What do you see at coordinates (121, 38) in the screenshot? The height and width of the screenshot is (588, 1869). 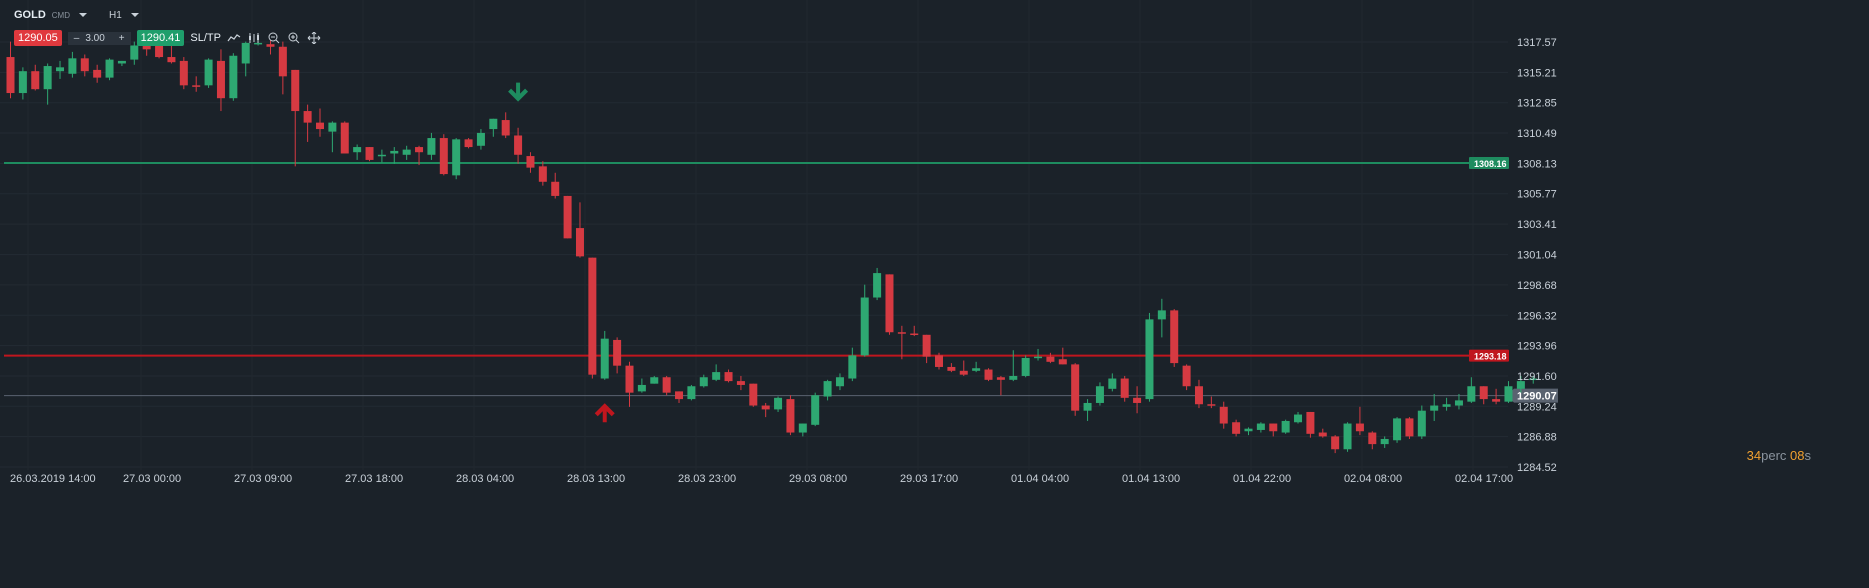 I see `volume-plus-button: +` at bounding box center [121, 38].